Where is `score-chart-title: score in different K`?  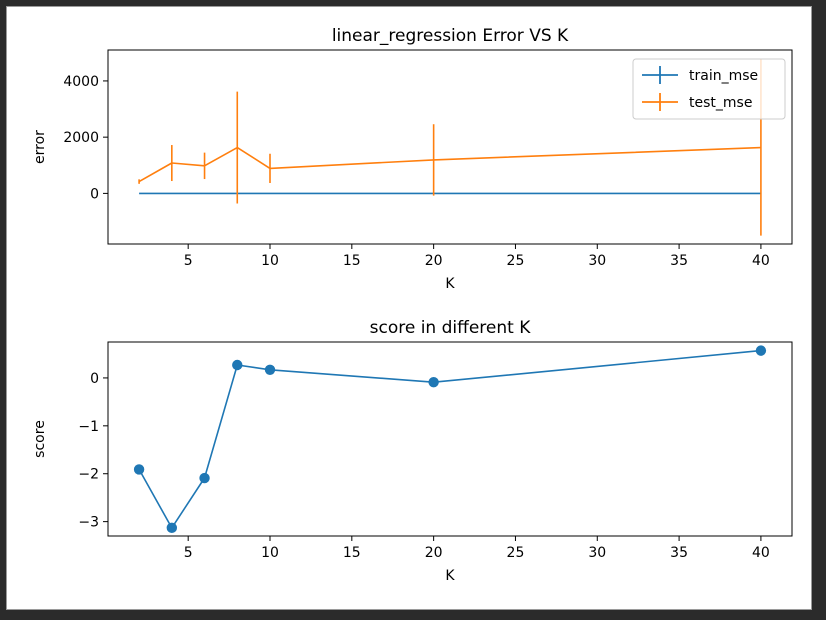
score-chart-title: score in different K is located at coordinates (451, 328).